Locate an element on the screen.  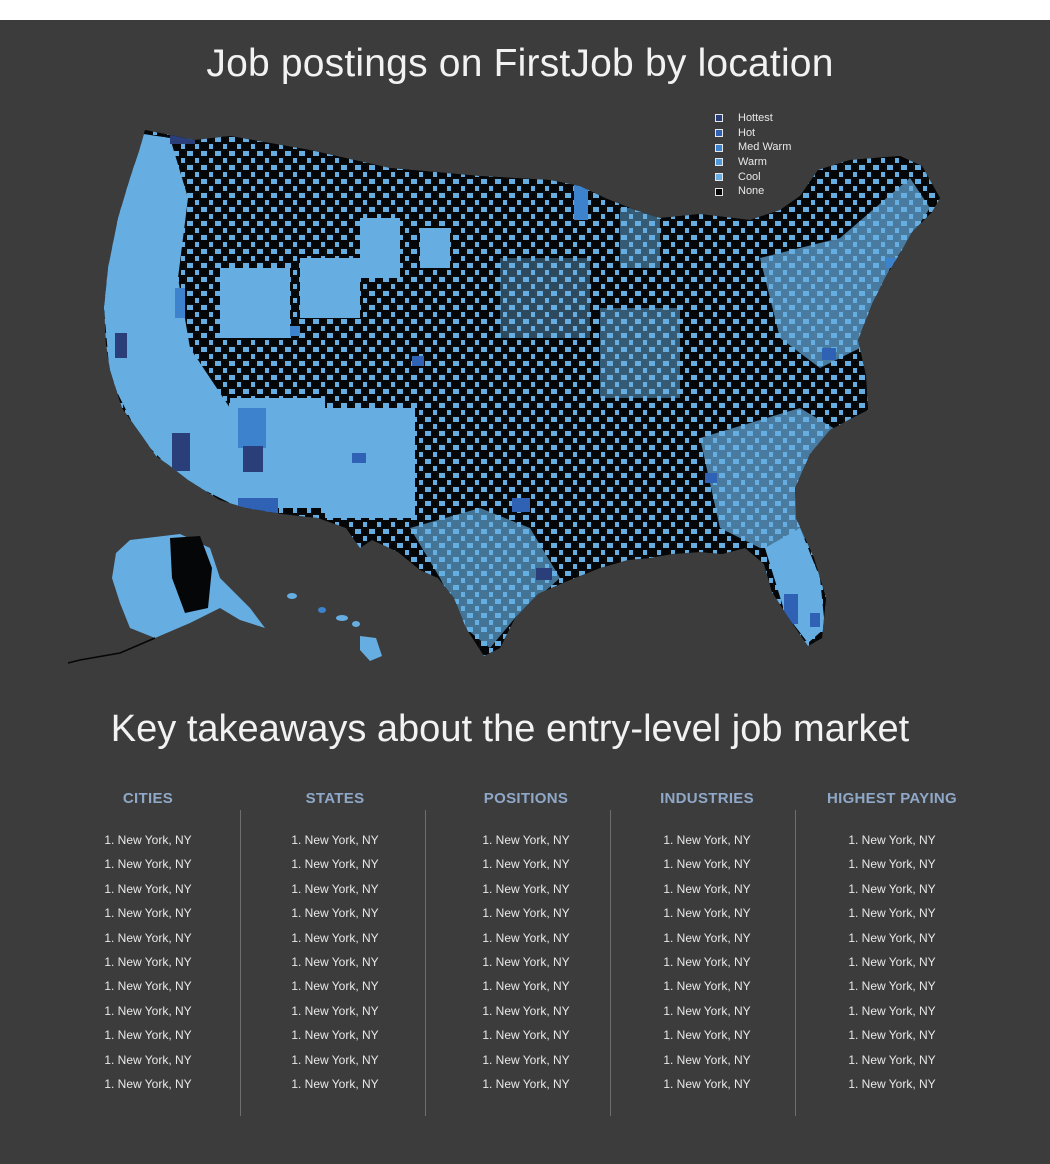
map-legend: Hottest Hot Med Warm Warm Cool None is located at coordinates (753, 155).